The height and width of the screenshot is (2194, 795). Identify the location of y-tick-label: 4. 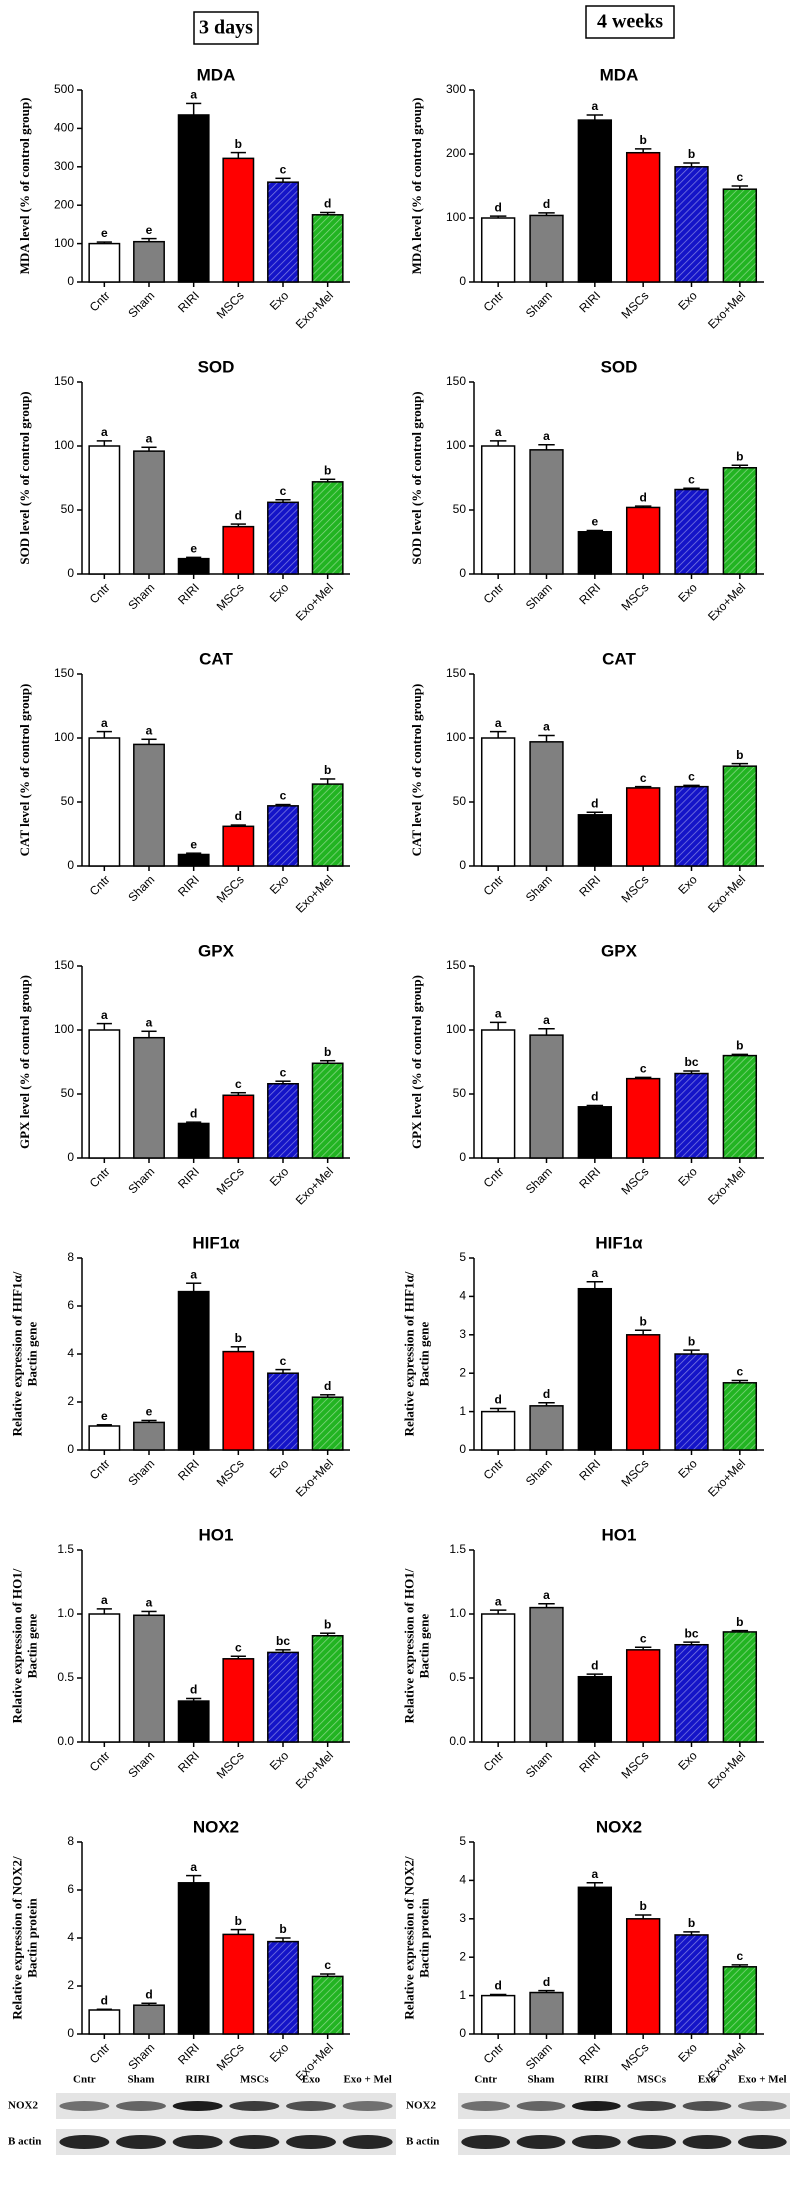
(70, 1937).